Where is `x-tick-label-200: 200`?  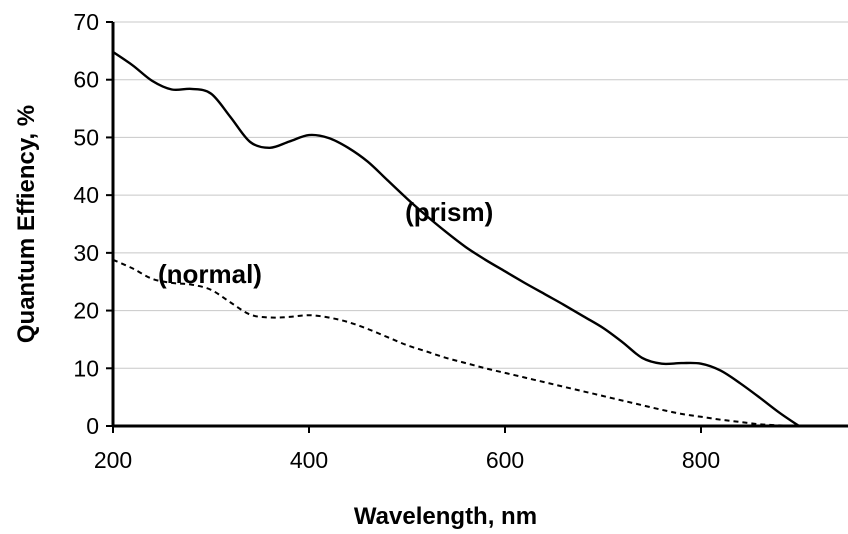 x-tick-label-200: 200 is located at coordinates (113, 460).